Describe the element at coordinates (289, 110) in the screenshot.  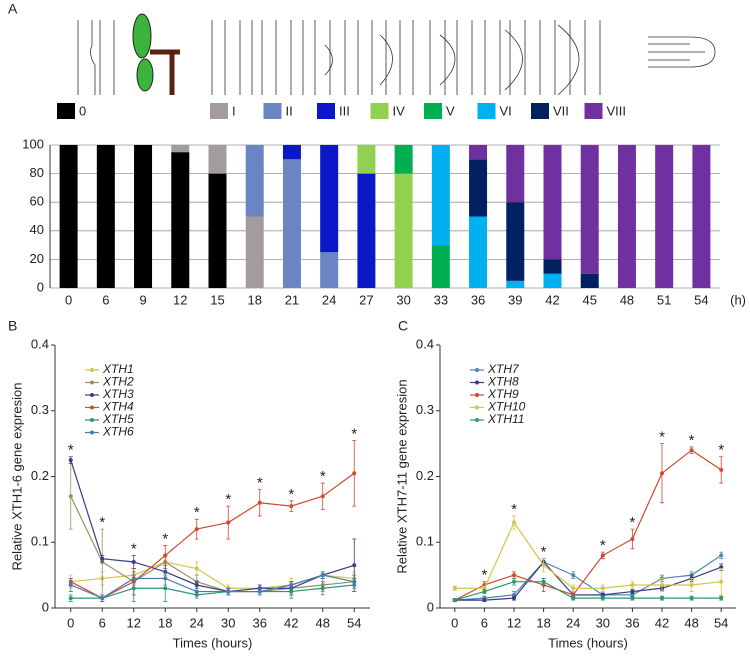
I see `legend-label: II` at that location.